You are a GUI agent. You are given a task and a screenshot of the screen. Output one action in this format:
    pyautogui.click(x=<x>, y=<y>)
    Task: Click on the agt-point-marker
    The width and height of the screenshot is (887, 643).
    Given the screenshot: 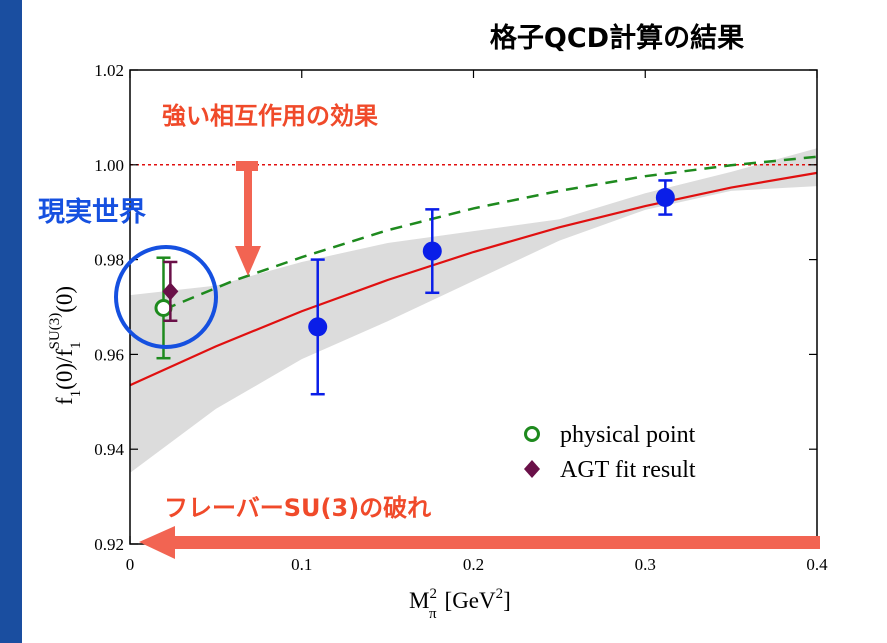 What is the action you would take?
    pyautogui.click(x=170, y=291)
    